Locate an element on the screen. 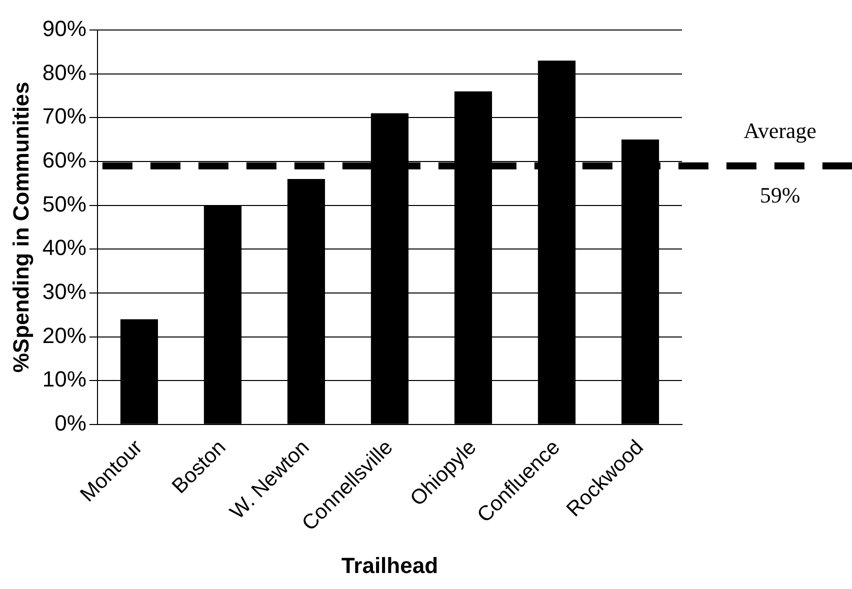 The height and width of the screenshot is (589, 852). y-tick-label: 90% is located at coordinates (64, 29).